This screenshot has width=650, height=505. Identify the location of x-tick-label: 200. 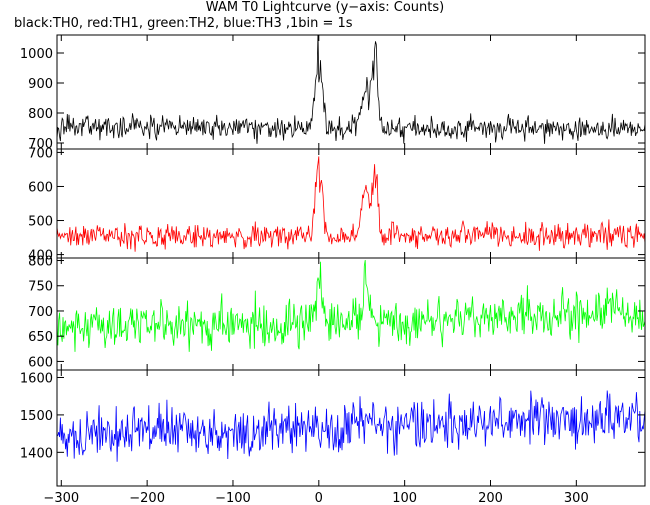
(490, 498).